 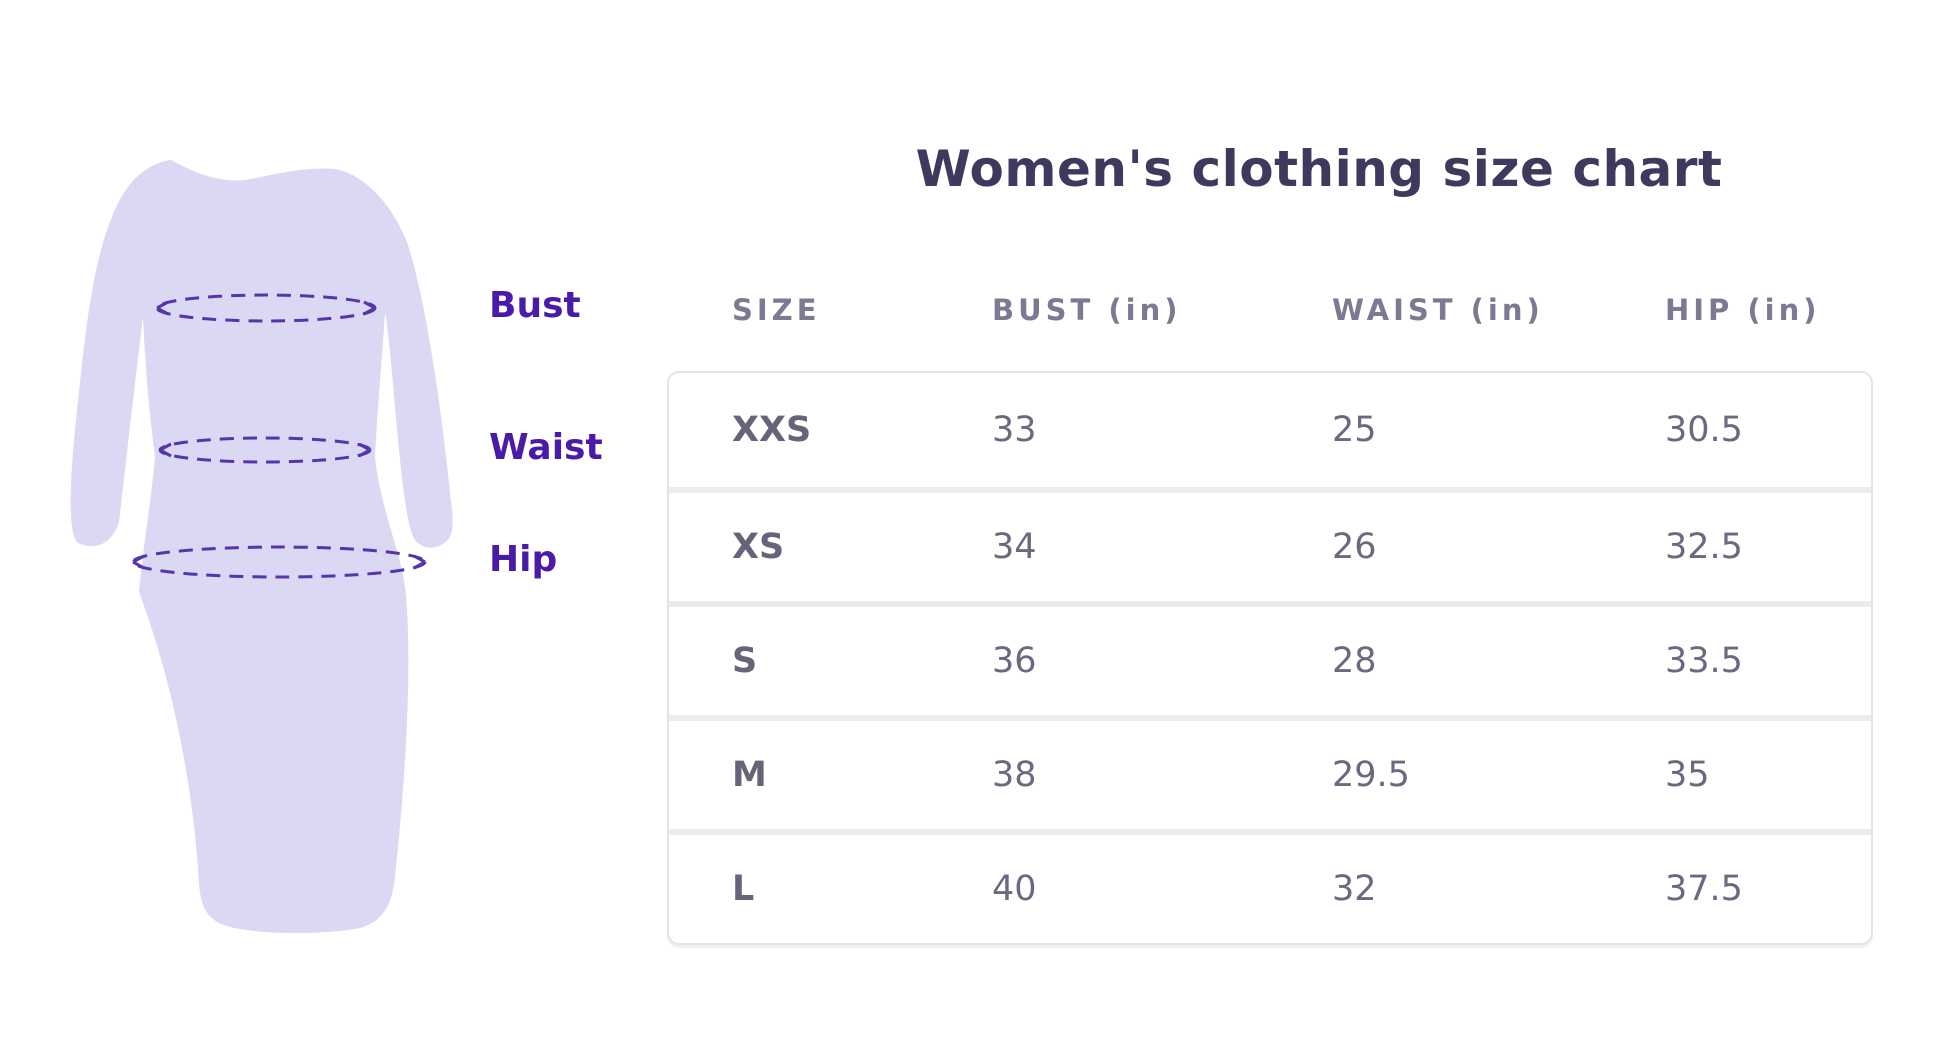 I want to click on table-cell-bust: 34, so click(x=1014, y=547).